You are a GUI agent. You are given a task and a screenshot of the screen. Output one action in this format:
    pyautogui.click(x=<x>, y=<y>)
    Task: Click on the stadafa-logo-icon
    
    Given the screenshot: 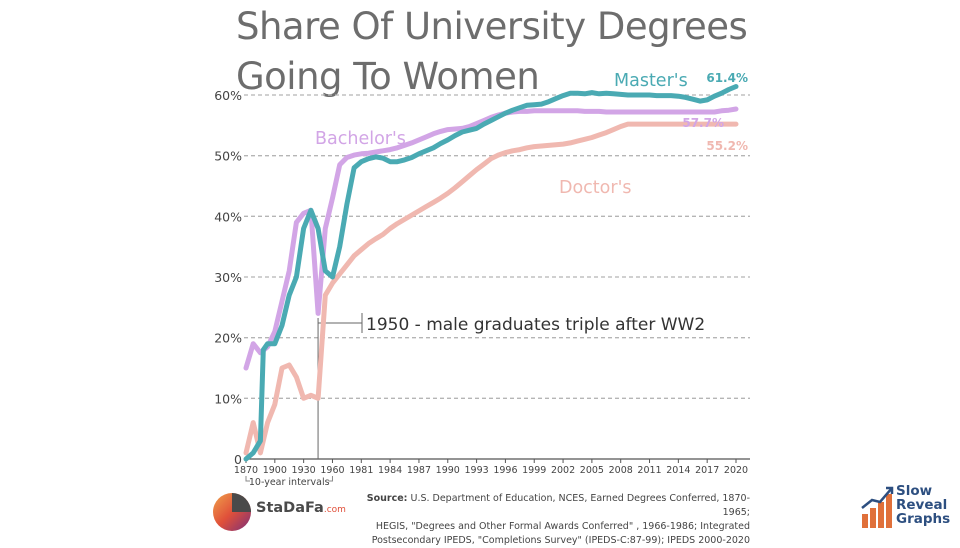 What is the action you would take?
    pyautogui.click(x=232, y=512)
    